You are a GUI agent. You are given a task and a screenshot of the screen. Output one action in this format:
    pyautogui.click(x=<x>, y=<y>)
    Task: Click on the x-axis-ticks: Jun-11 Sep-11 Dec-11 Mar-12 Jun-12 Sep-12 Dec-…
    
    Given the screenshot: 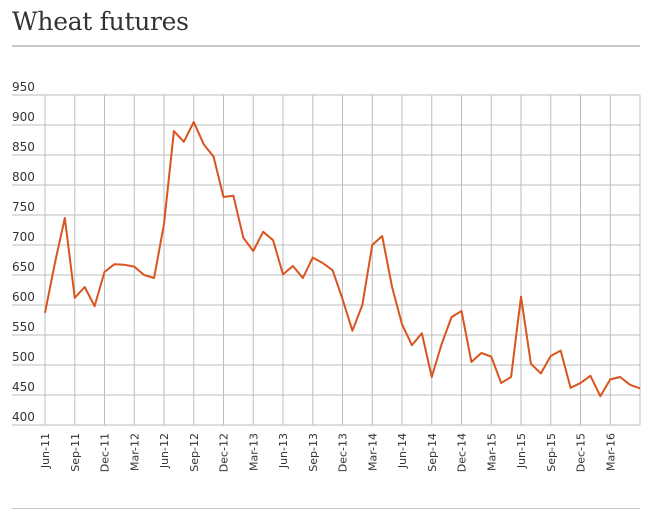 What is the action you would take?
    pyautogui.click(x=328, y=452)
    